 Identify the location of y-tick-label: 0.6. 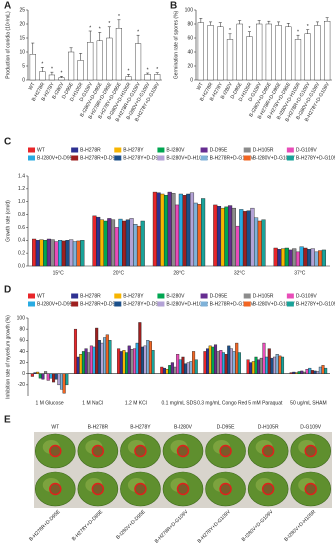
(21, 228).